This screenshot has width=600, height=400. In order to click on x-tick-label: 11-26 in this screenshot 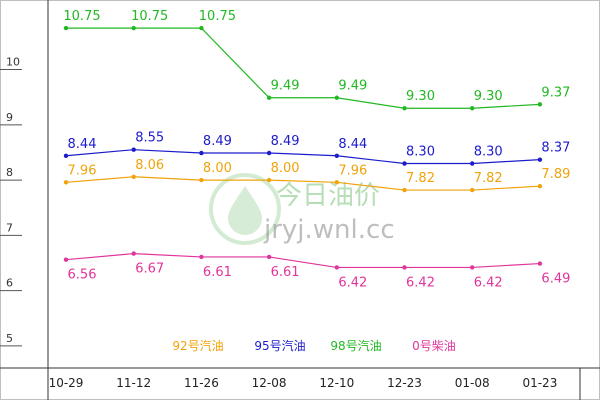, I will do `click(201, 383)`.